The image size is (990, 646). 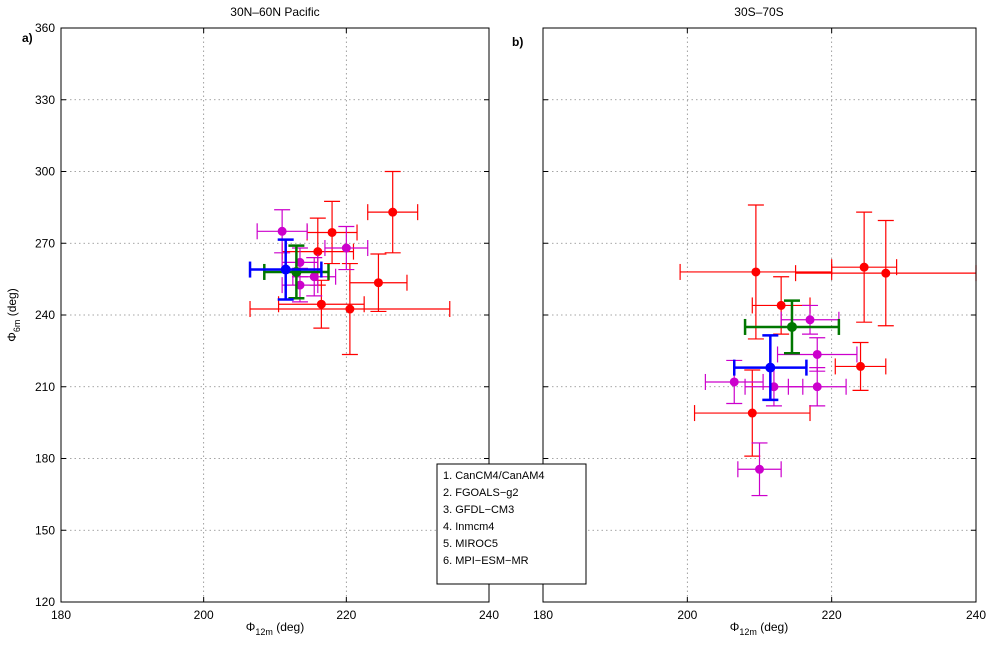 I want to click on panel-b-marks, so click(x=828, y=350).